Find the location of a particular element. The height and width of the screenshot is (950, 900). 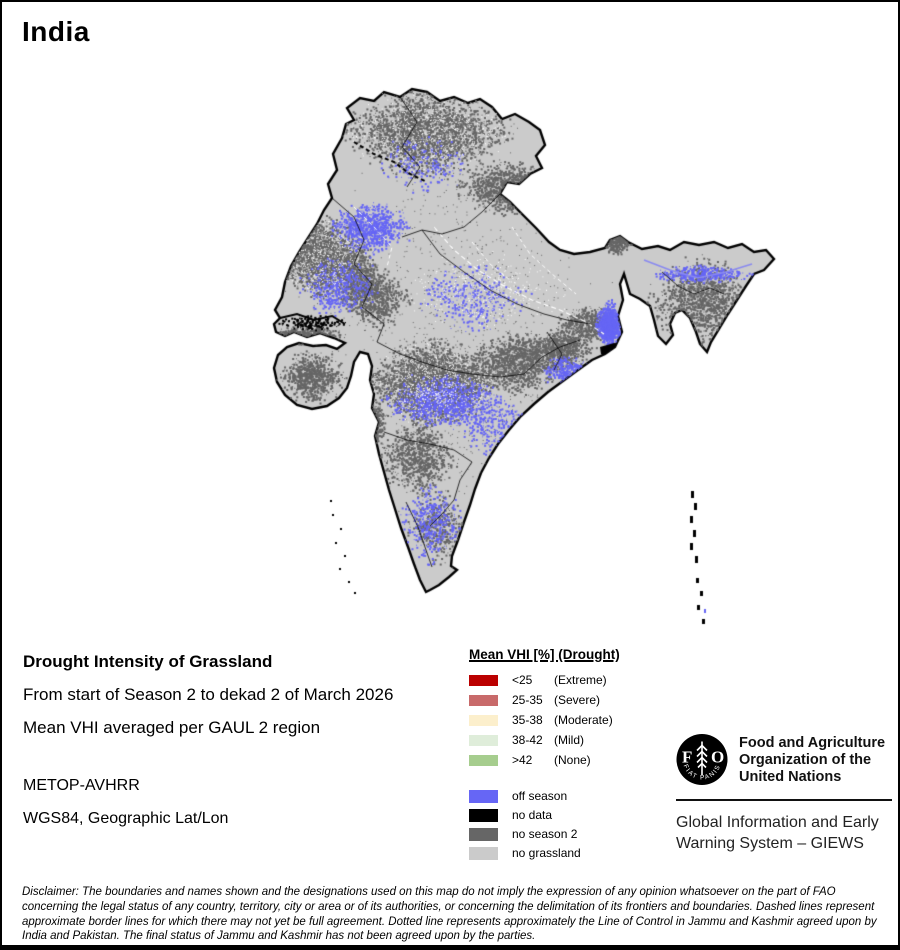

legend-value: >42 is located at coordinates (522, 760).